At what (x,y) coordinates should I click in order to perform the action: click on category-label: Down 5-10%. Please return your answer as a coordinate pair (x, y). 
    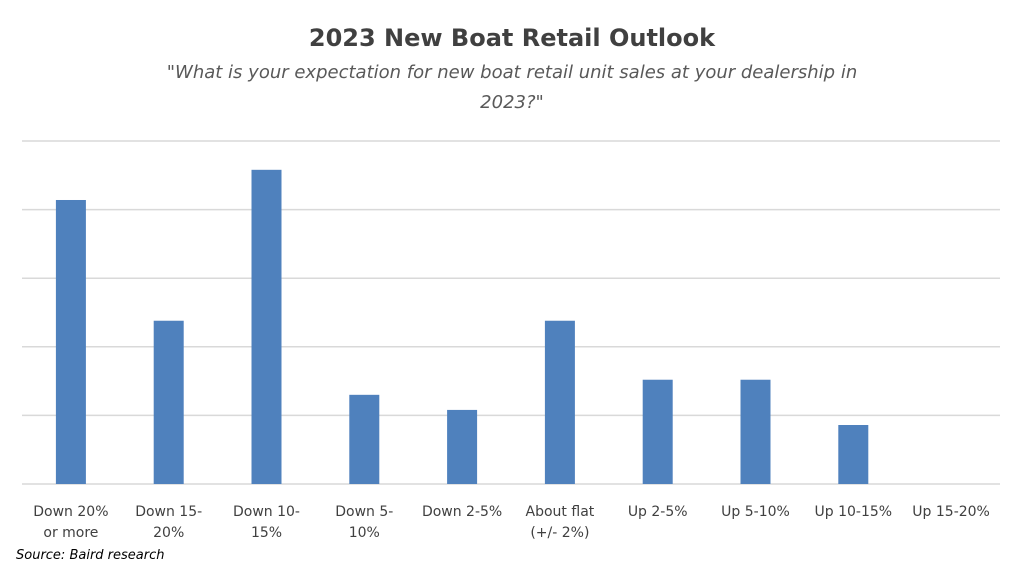
    Looking at the image, I should click on (364, 522).